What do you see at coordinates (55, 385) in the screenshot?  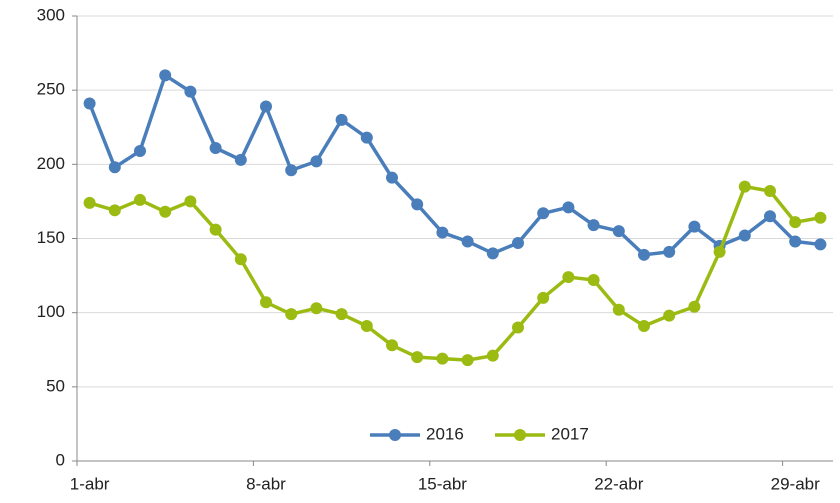 I see `y-tick-label: 50` at bounding box center [55, 385].